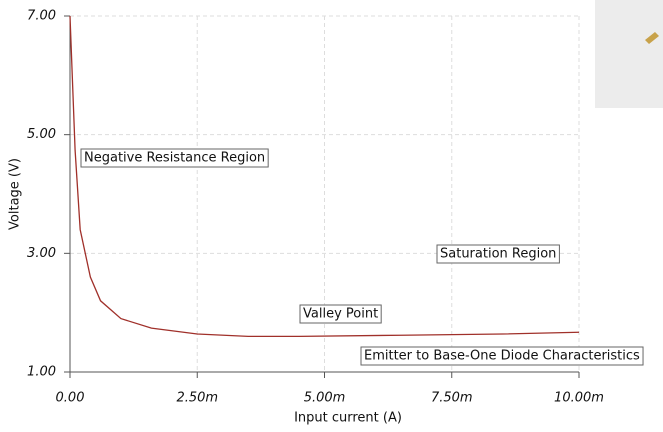 This screenshot has width=663, height=432. Describe the element at coordinates (41, 134) in the screenshot. I see `y-tick-label: 5.00` at that location.